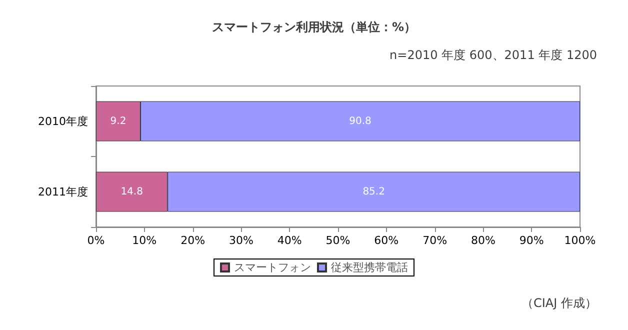 The height and width of the screenshot is (330, 628). Describe the element at coordinates (193, 240) in the screenshot. I see `x-tick-label: 20%` at that location.